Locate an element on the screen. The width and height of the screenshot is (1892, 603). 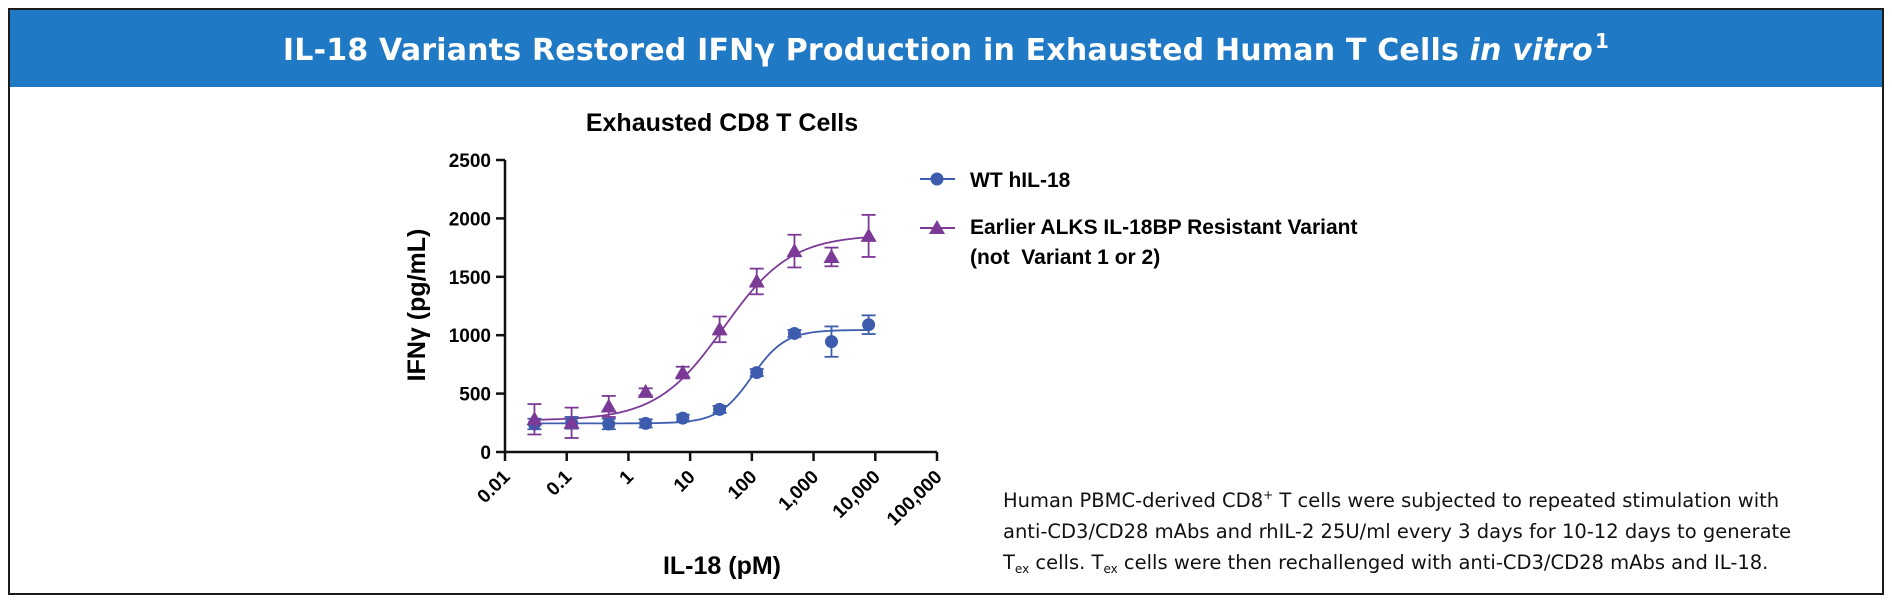
legend-marker-wt is located at coordinates (937, 179).